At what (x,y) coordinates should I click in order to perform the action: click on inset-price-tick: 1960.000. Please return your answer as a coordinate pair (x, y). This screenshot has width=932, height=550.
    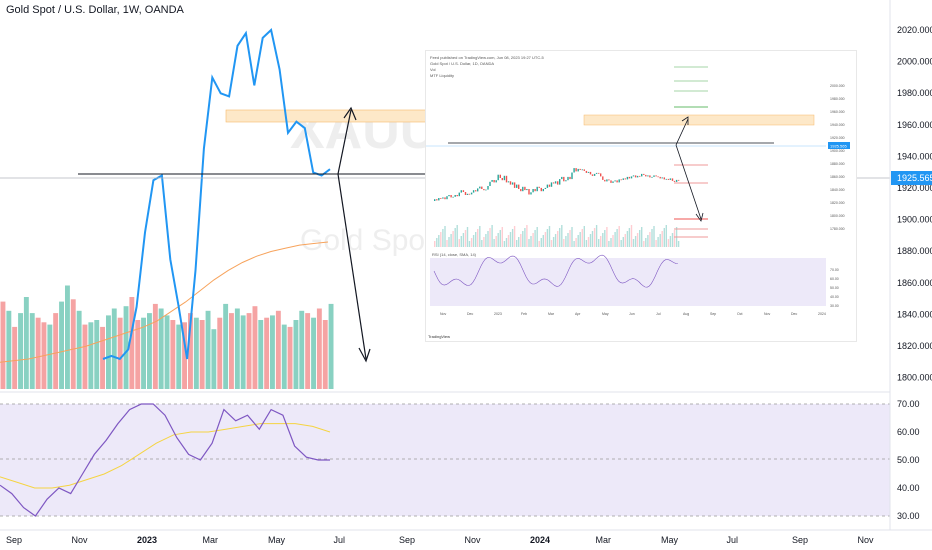
    Looking at the image, I should click on (837, 112).